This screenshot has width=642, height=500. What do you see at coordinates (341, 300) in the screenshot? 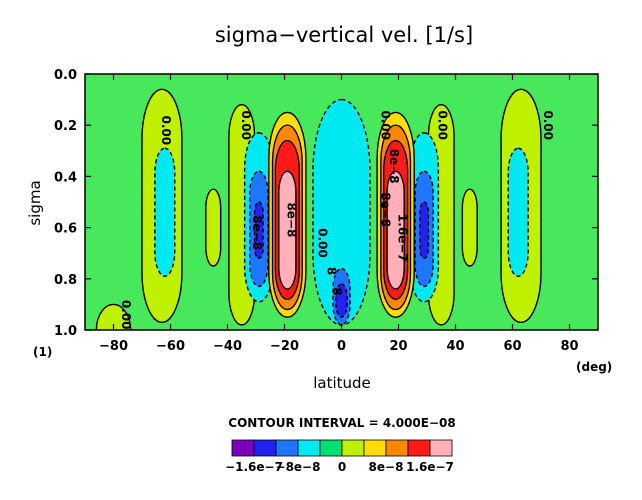
I see `contour-region-purple-center` at bounding box center [341, 300].